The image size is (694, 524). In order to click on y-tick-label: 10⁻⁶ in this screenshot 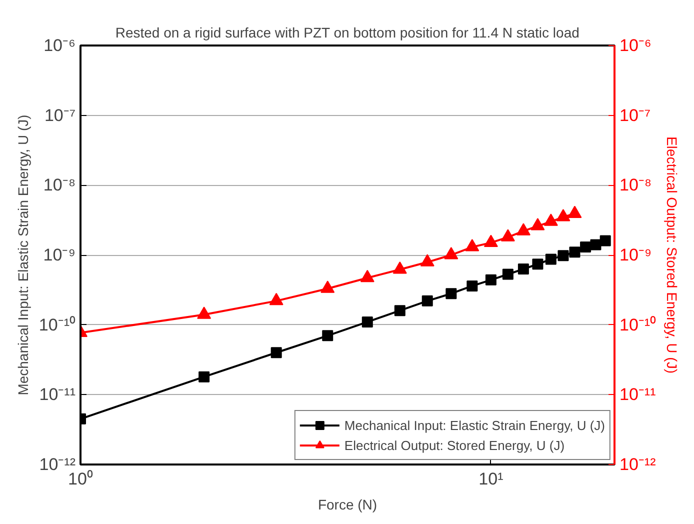, I will do `click(60, 45)`.